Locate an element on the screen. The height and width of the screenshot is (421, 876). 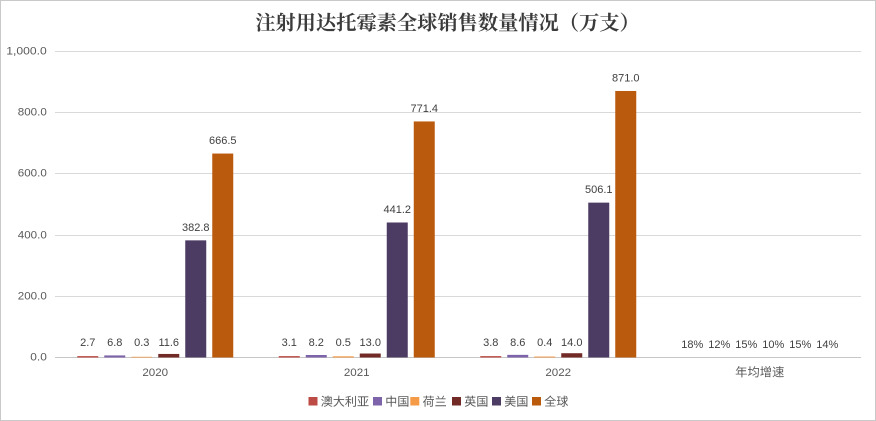
svg-text: 441.2 is located at coordinates (397, 210).